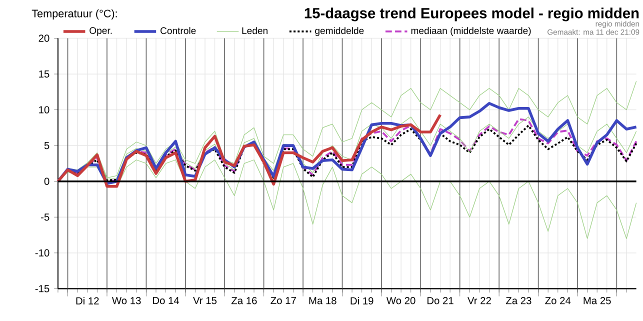  What do you see at coordinates (519, 300) in the screenshot?
I see `x-tick-label: Za 23` at bounding box center [519, 300].